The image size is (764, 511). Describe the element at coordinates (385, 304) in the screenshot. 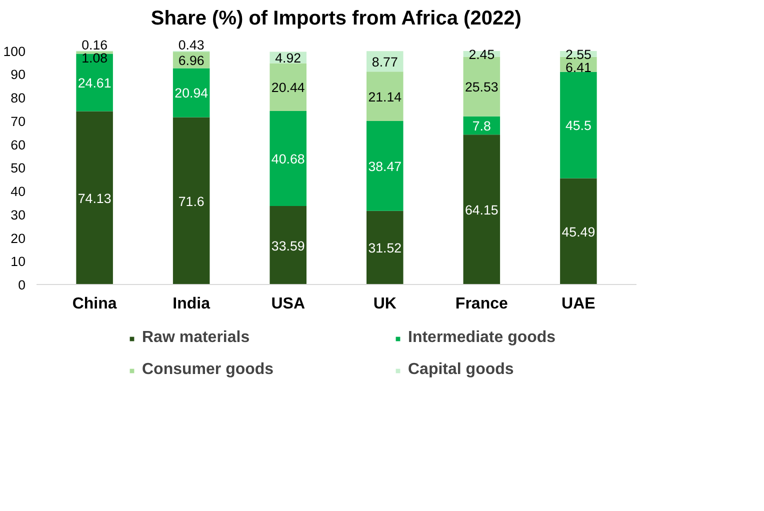

I see `x-tick-label: UK` at that location.